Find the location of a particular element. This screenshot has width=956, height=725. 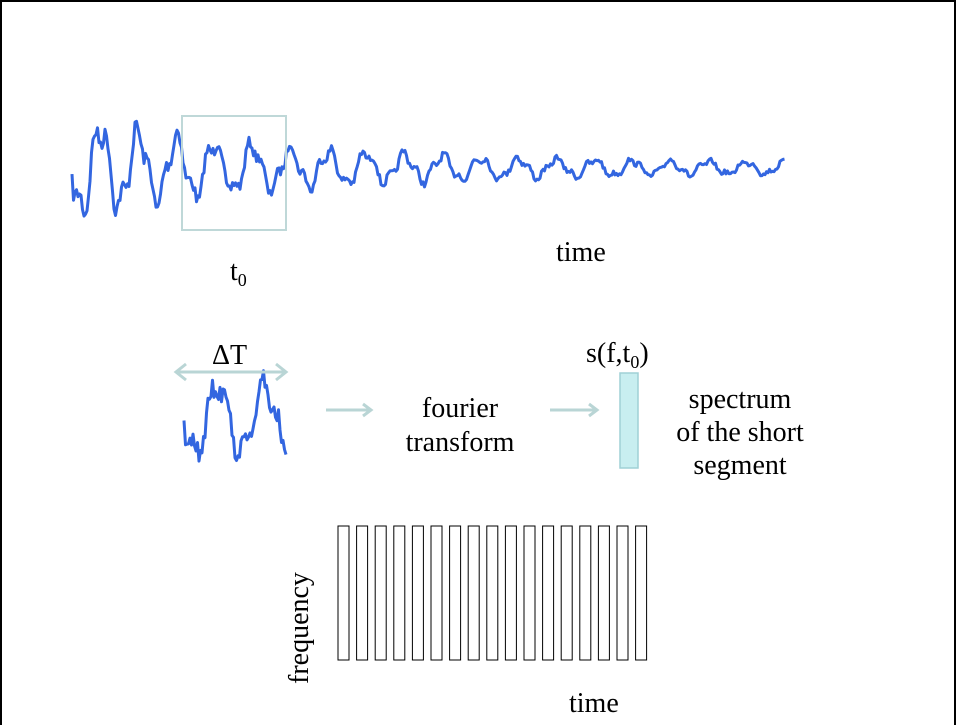

spectrogram-grid is located at coordinates (492, 593).